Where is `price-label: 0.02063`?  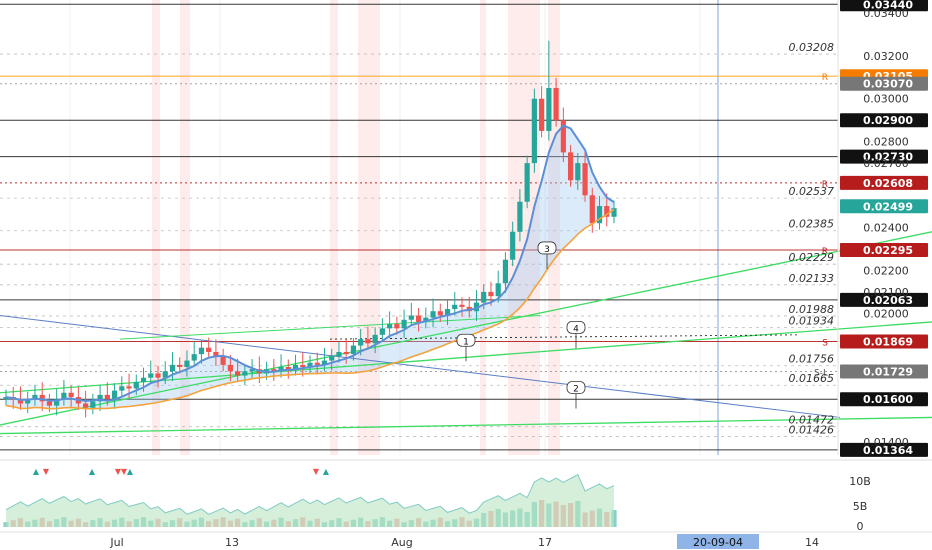
price-label: 0.02063 is located at coordinates (884, 299).